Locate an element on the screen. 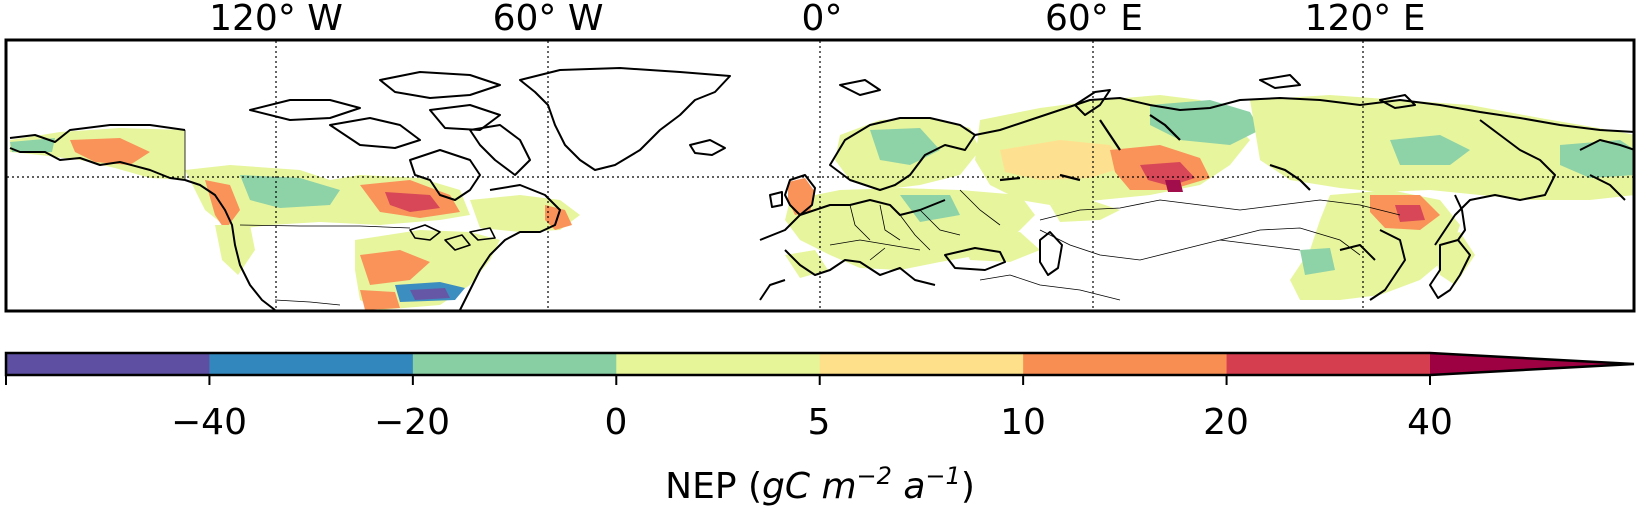 The height and width of the screenshot is (514, 1636). lon-label-60w: 60° W is located at coordinates (548, 19).